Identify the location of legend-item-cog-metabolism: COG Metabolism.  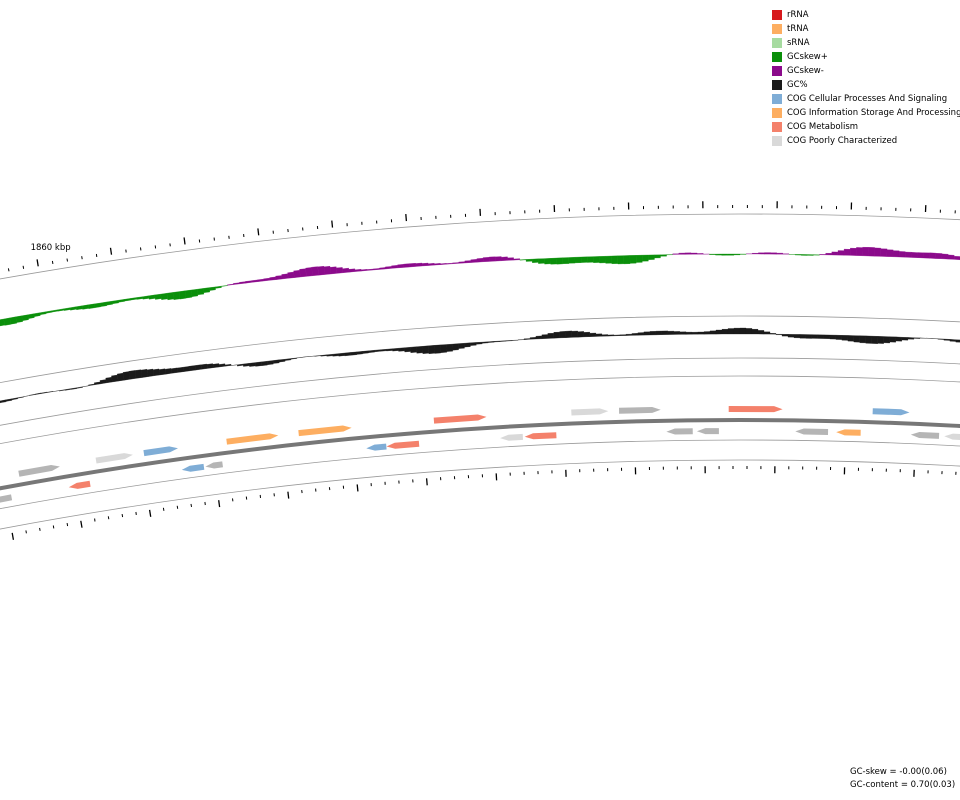
(866, 127).